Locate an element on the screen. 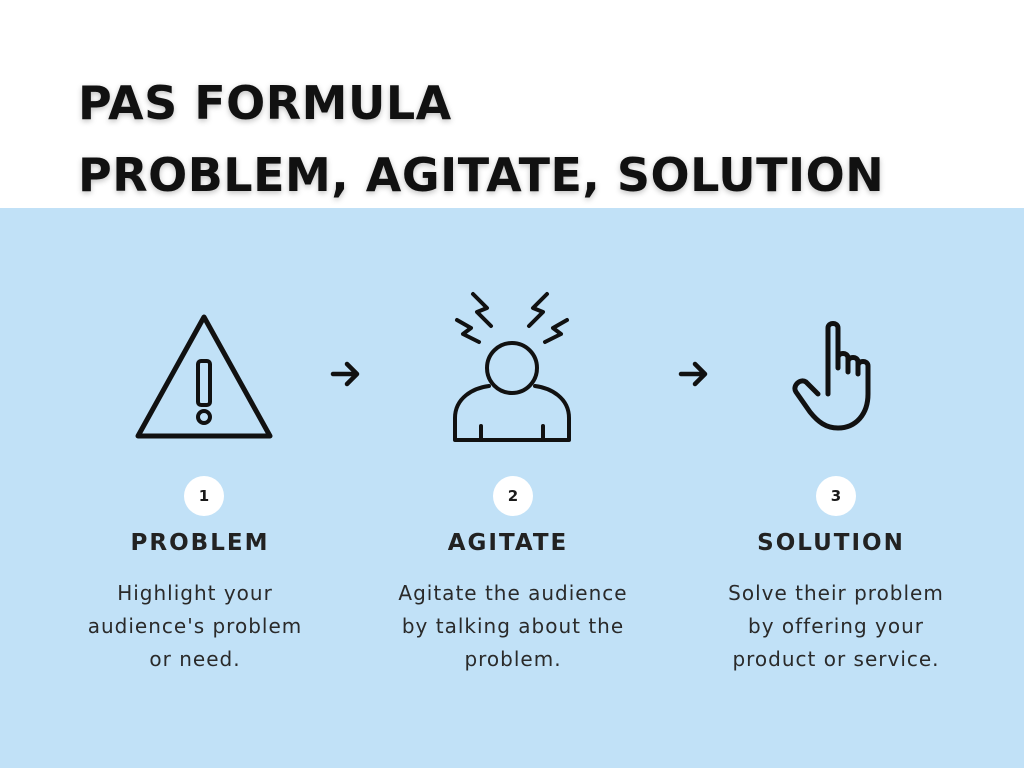 The image size is (1024, 768). warning-triangle-icon is located at coordinates (204, 376).